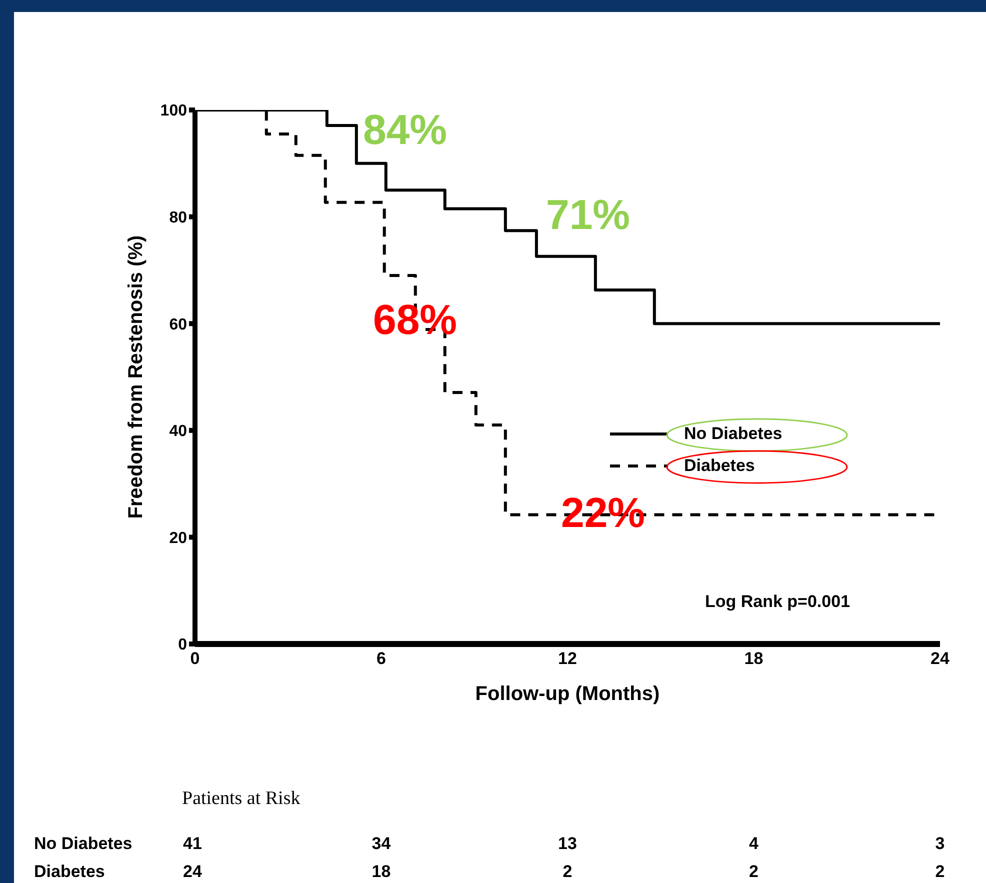 This screenshot has height=883, width=986. What do you see at coordinates (940, 658) in the screenshot?
I see `x-tick-label: 24` at bounding box center [940, 658].